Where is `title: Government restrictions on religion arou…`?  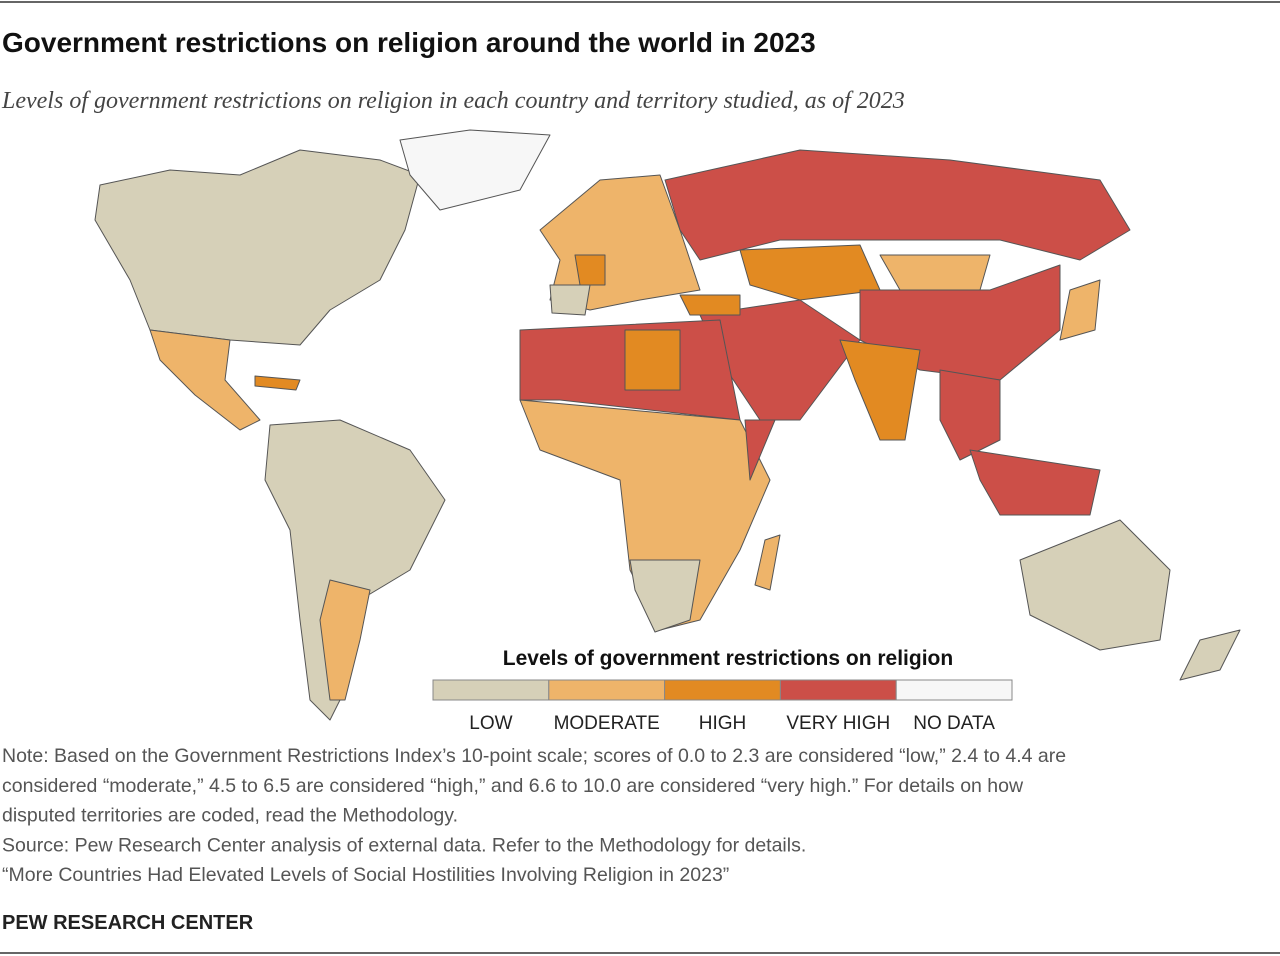 title: Government restrictions on religion arou… is located at coordinates (409, 42).